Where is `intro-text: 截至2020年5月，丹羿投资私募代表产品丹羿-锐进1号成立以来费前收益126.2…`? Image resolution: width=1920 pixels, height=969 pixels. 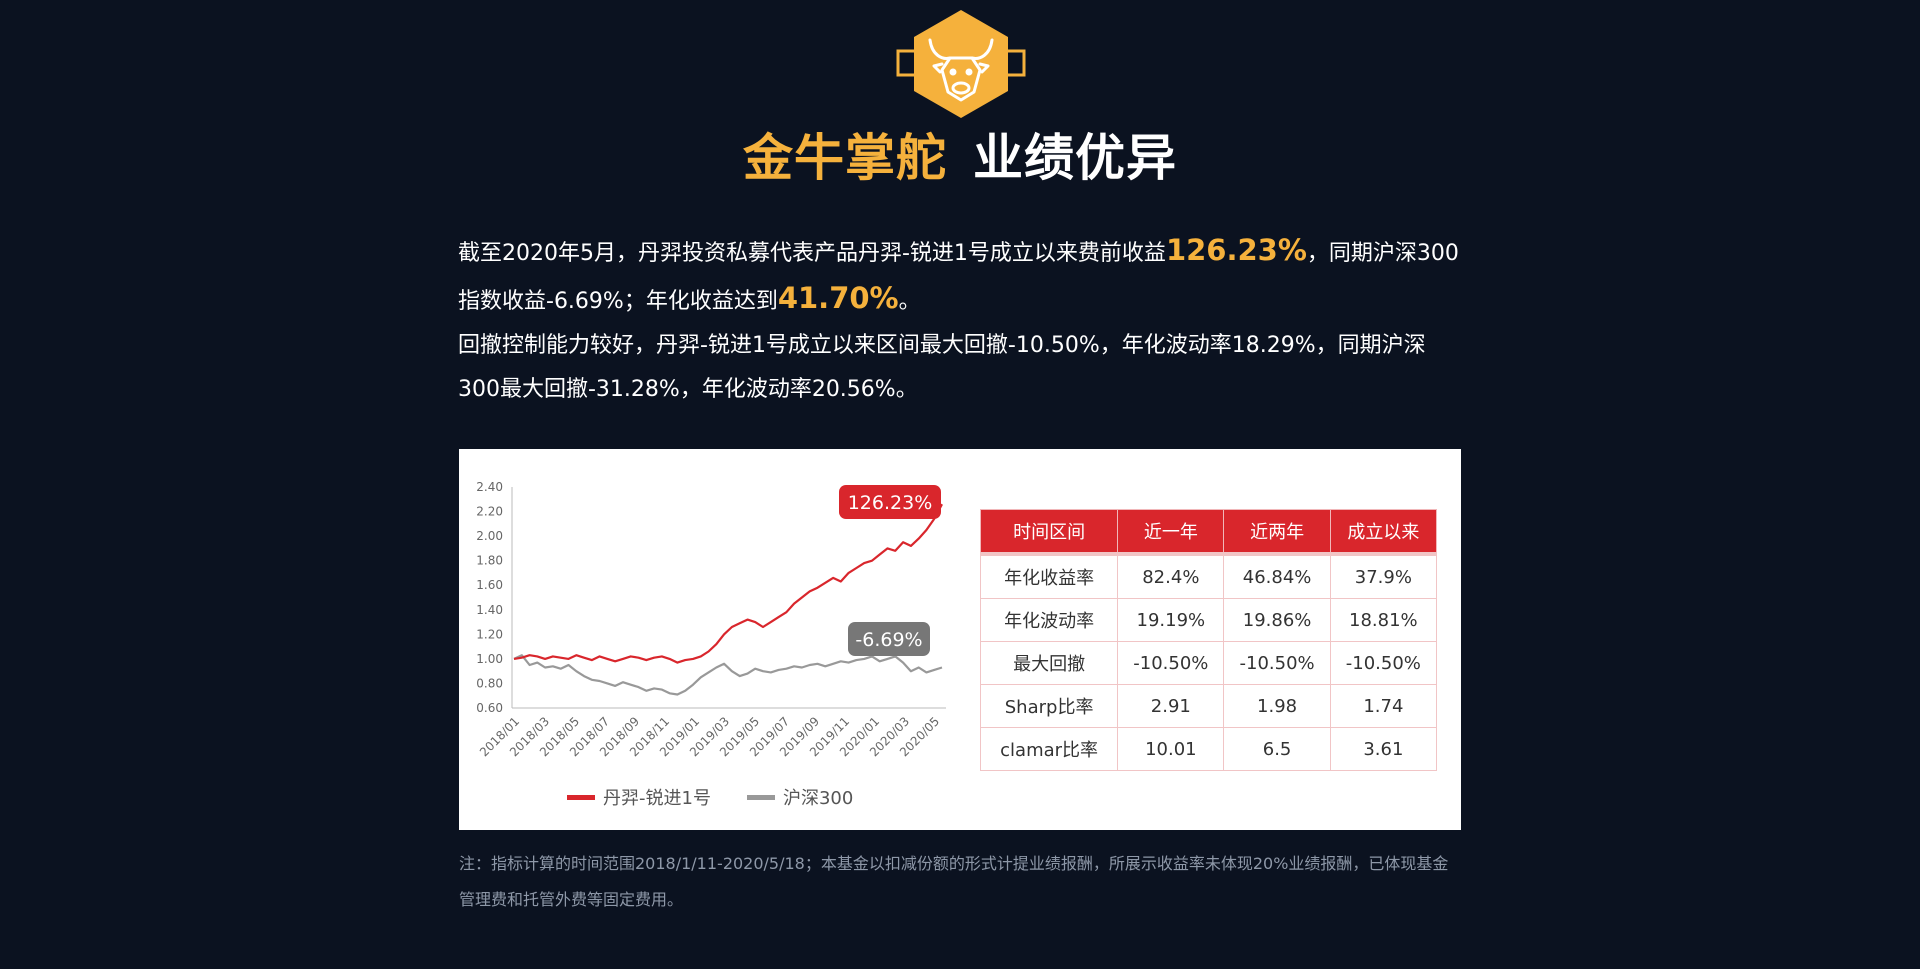 intro-text: 截至2020年5月，丹羿投资私募代表产品丹羿-锐进1号成立以来费前收益126.2… is located at coordinates (960, 320).